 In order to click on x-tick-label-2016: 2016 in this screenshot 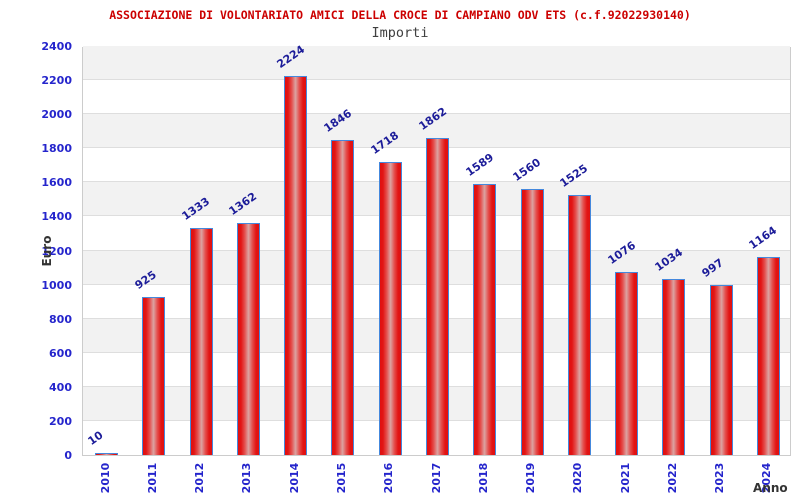, I will do `click(389, 478)`.